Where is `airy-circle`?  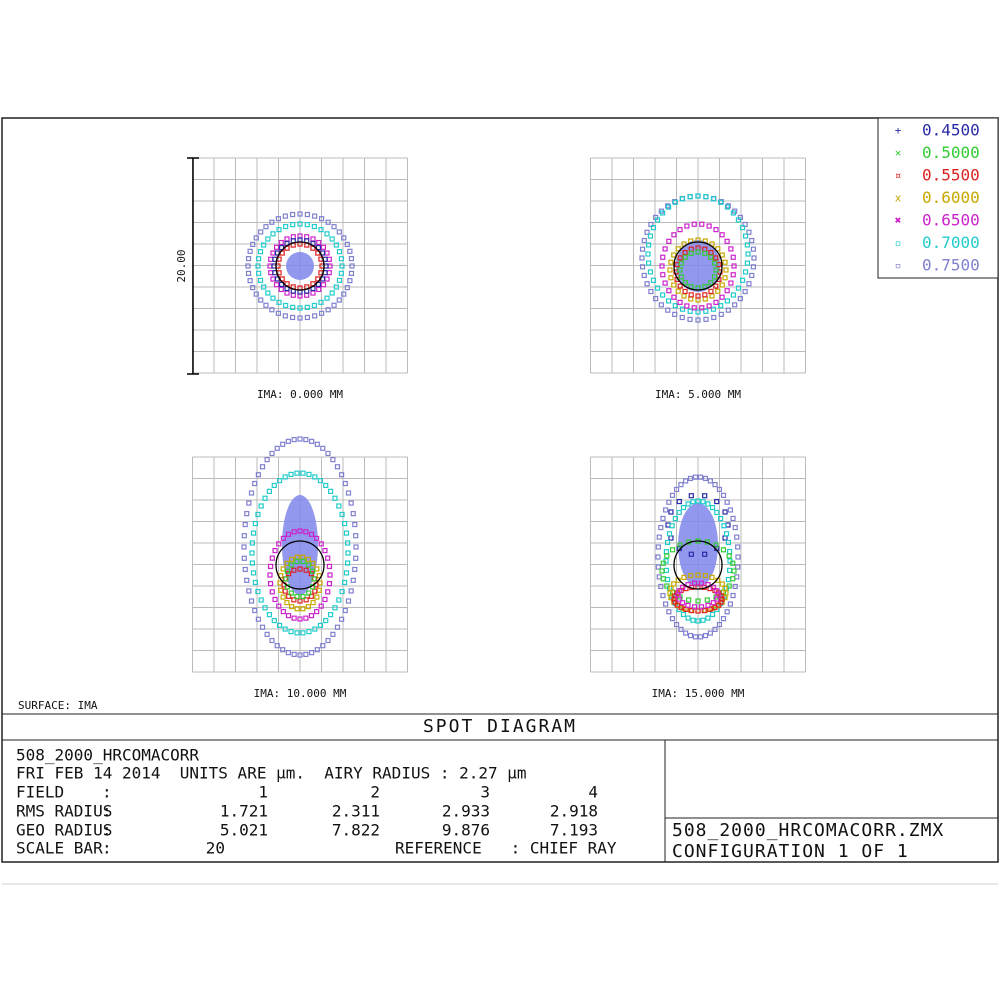 airy-circle is located at coordinates (300, 565).